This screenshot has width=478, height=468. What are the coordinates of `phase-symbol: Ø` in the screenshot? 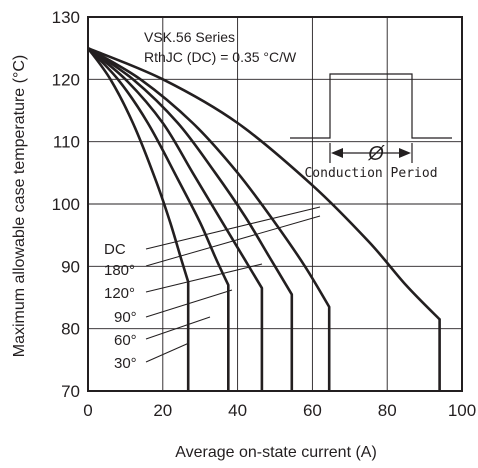 It's located at (376, 154).